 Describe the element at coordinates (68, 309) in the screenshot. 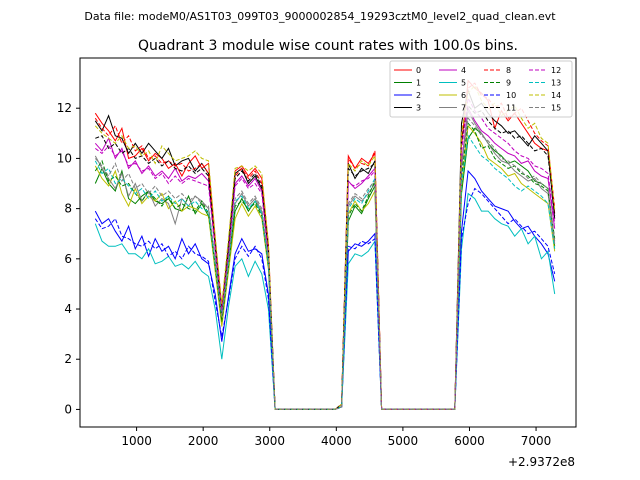

I see `y-tick-label: 4` at that location.